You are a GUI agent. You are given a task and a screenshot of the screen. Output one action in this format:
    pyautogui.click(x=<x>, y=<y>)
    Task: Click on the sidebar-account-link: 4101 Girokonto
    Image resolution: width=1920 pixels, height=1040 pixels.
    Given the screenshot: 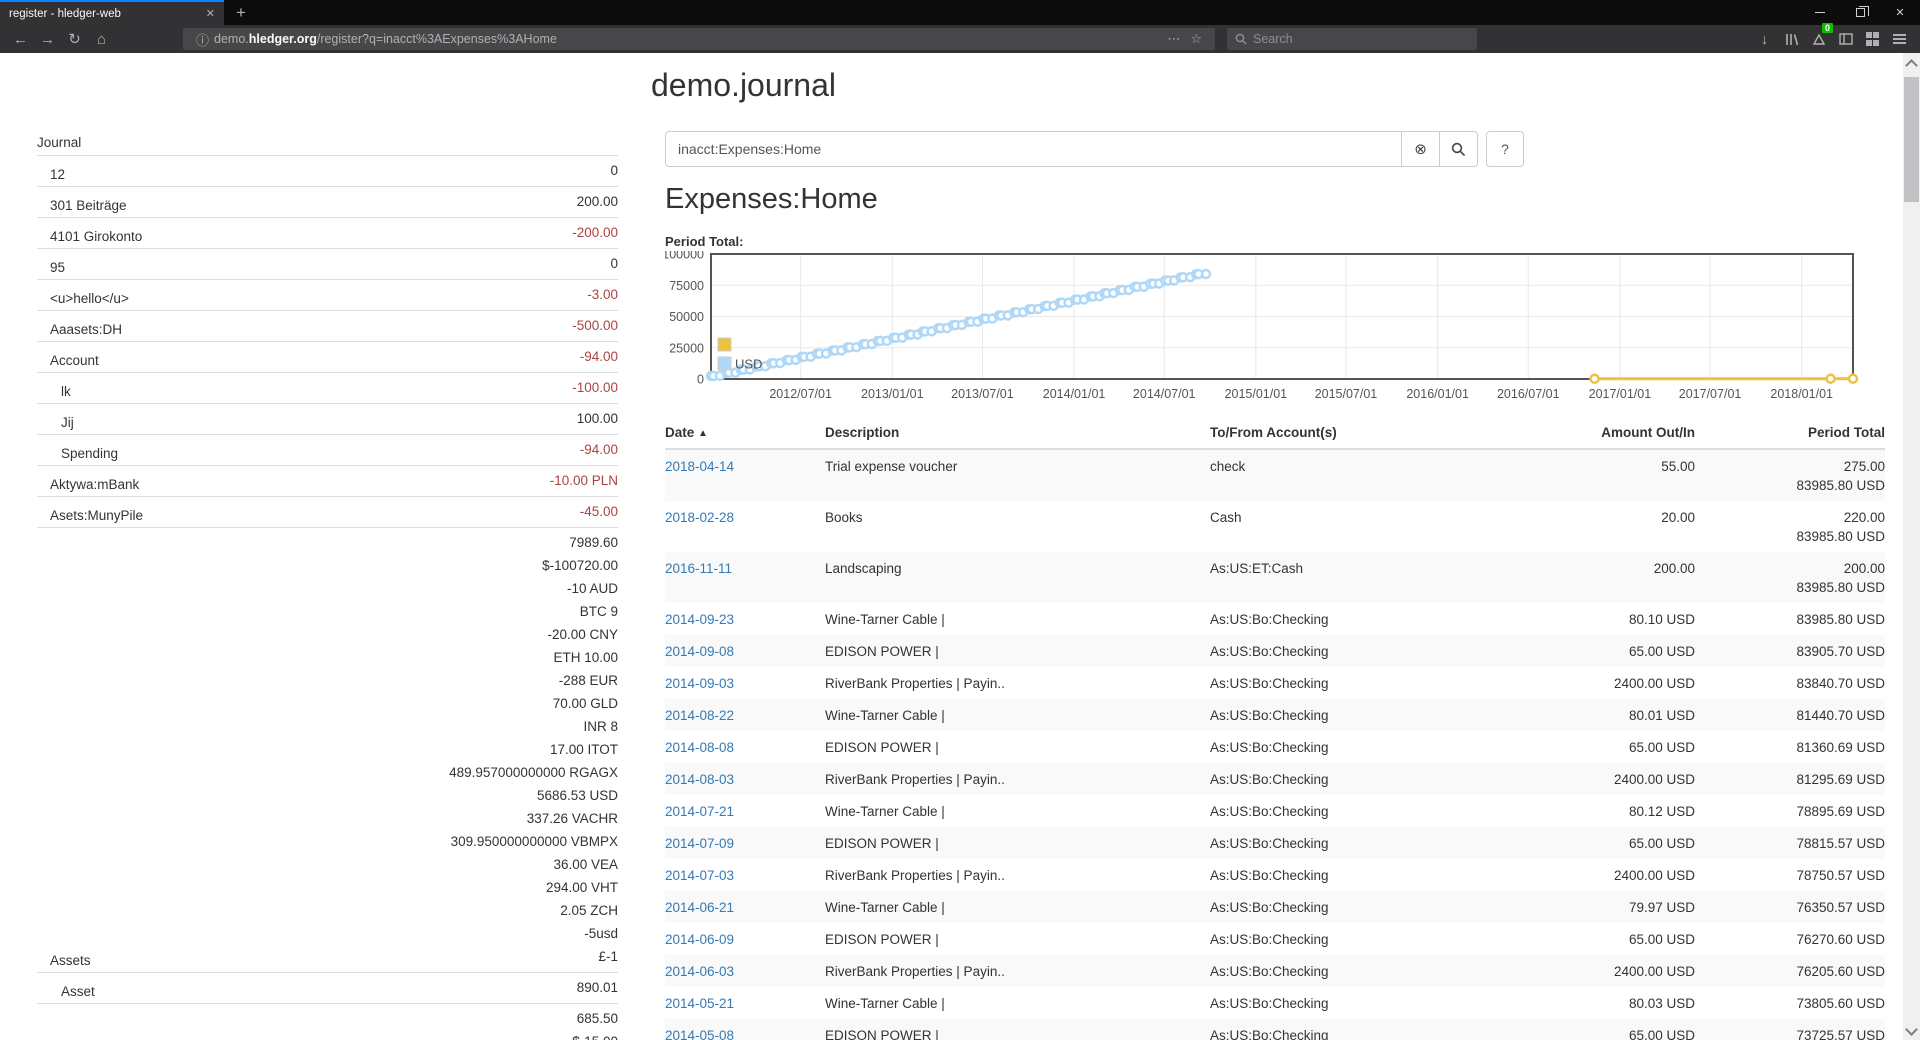 What is the action you would take?
    pyautogui.click(x=96, y=236)
    